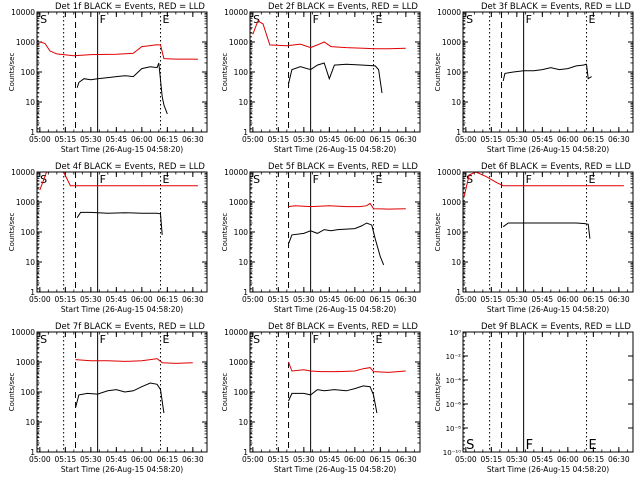 The width and height of the screenshot is (640, 480). Describe the element at coordinates (455, 333) in the screenshot. I see `y-tick-label: 10⁰` at that location.